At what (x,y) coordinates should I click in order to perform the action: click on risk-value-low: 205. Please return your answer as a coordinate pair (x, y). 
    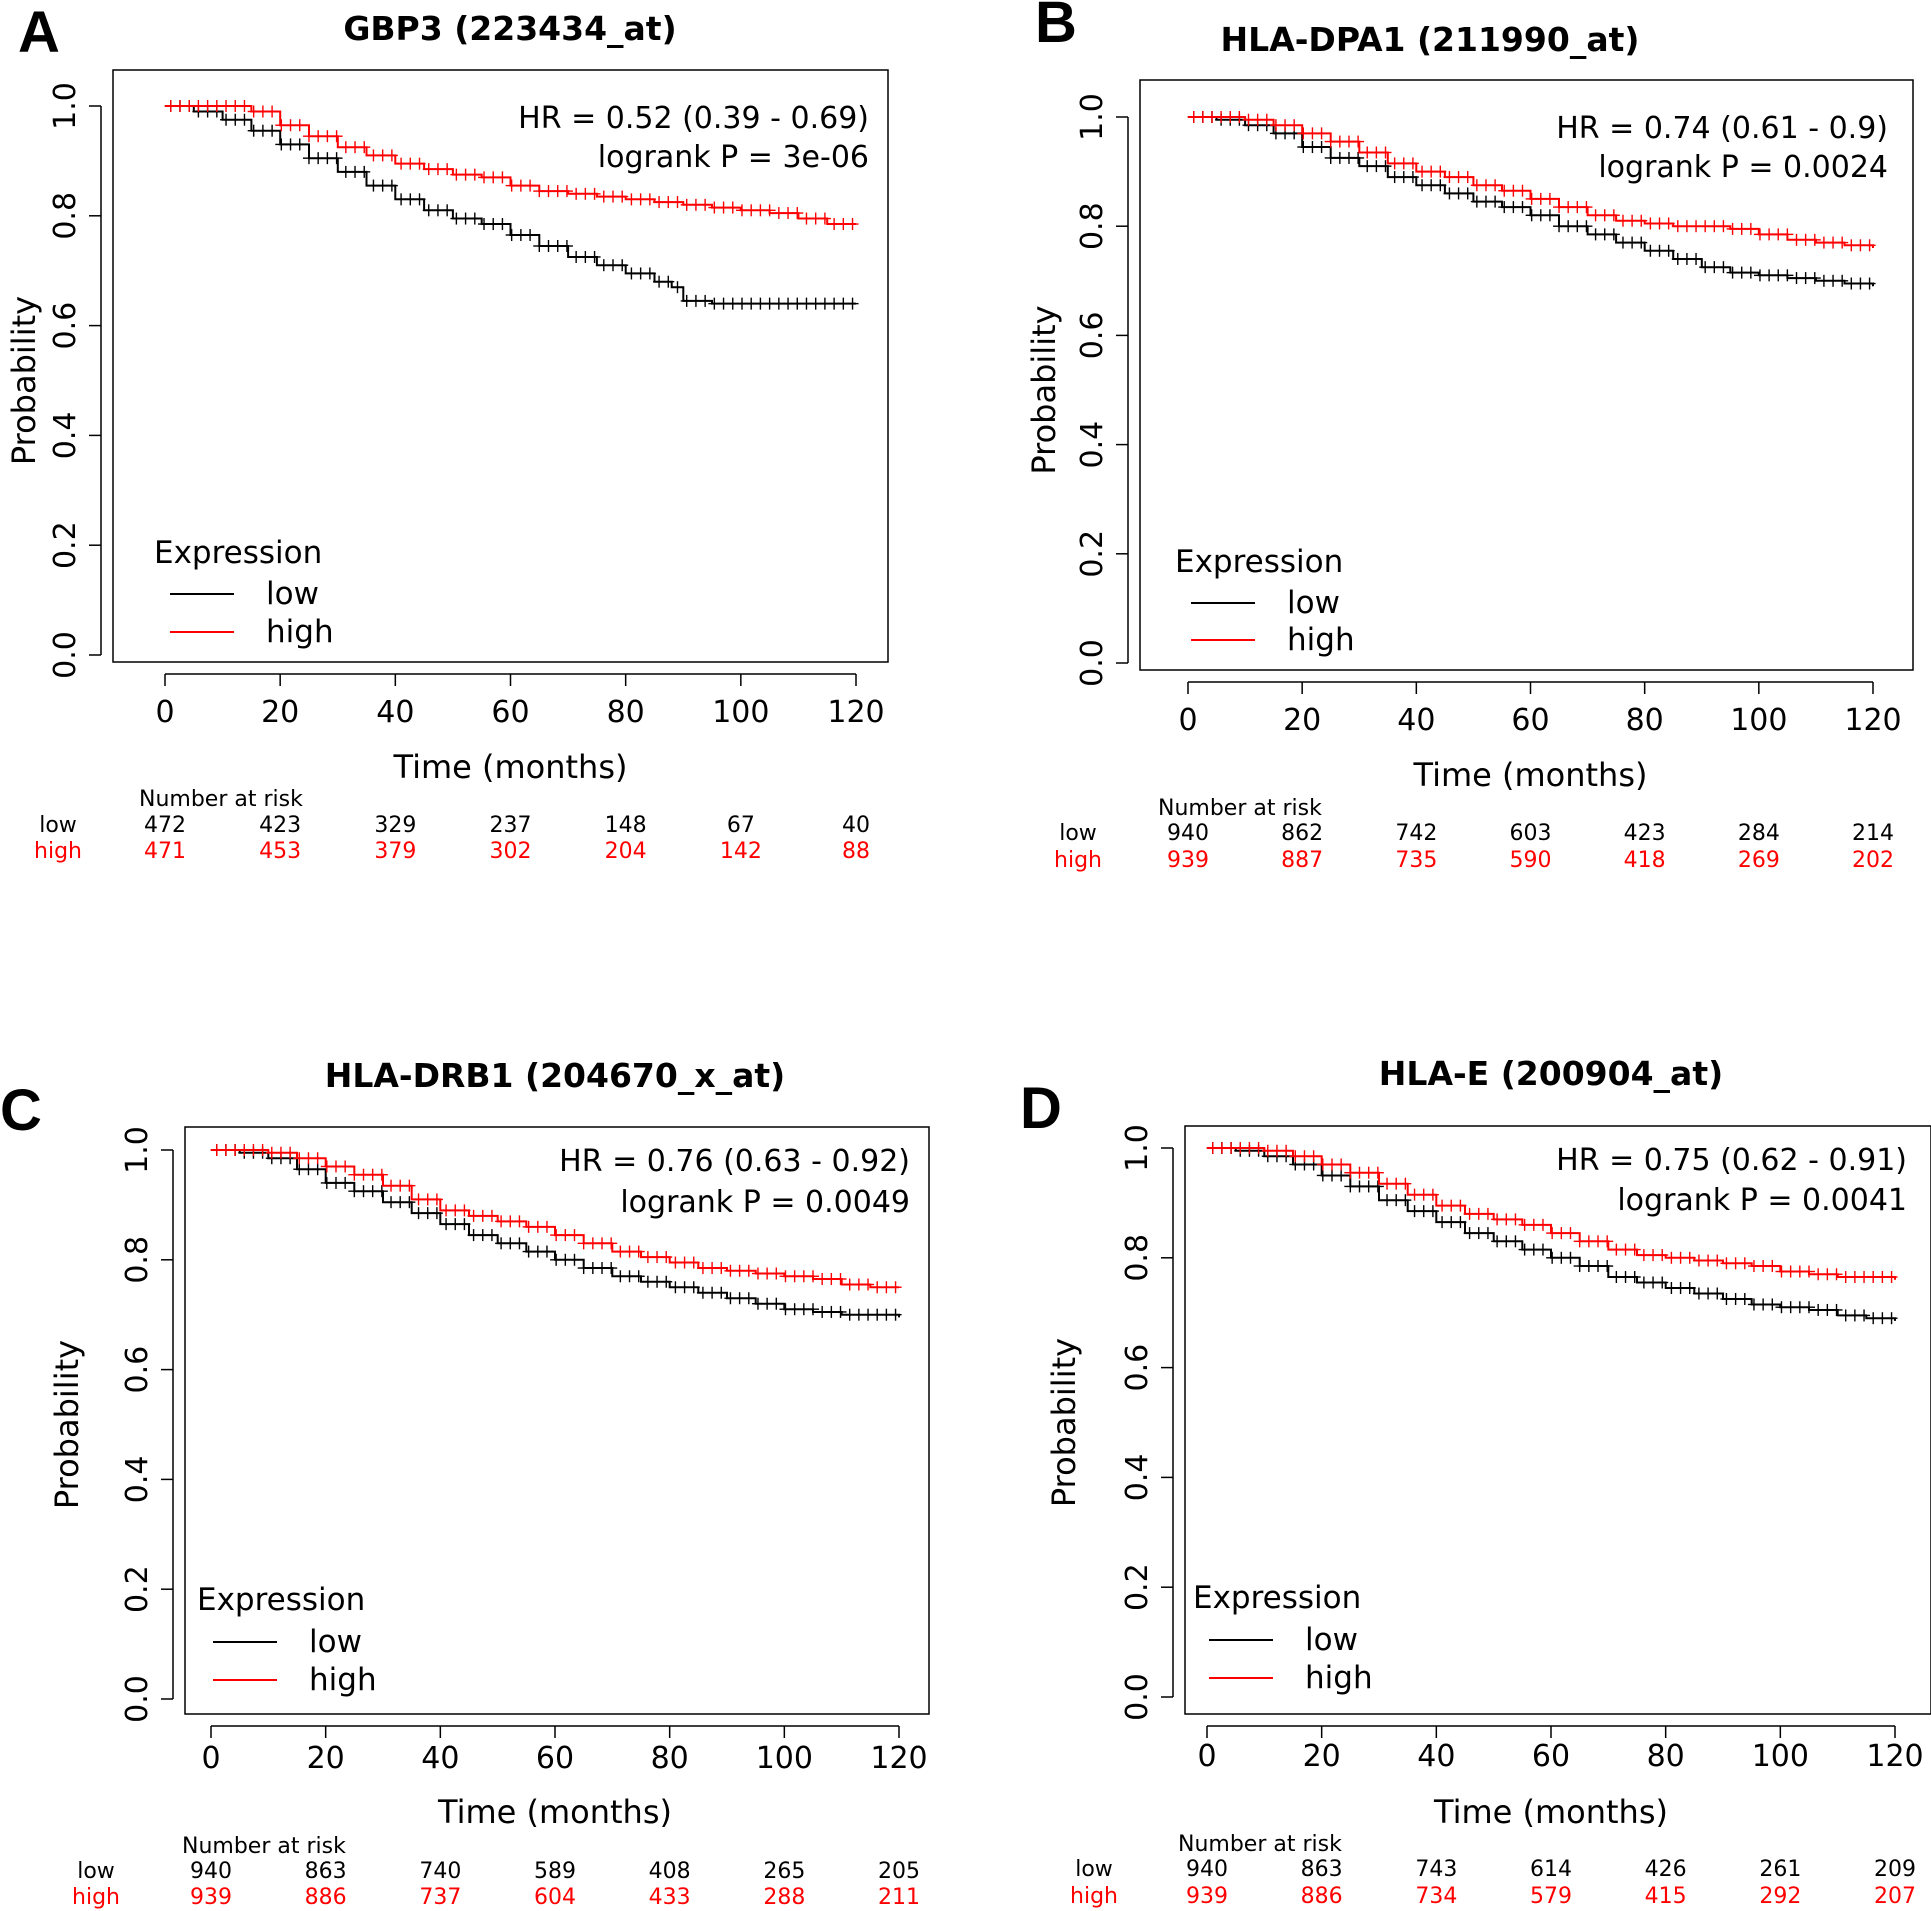
    Looking at the image, I should click on (899, 1871).